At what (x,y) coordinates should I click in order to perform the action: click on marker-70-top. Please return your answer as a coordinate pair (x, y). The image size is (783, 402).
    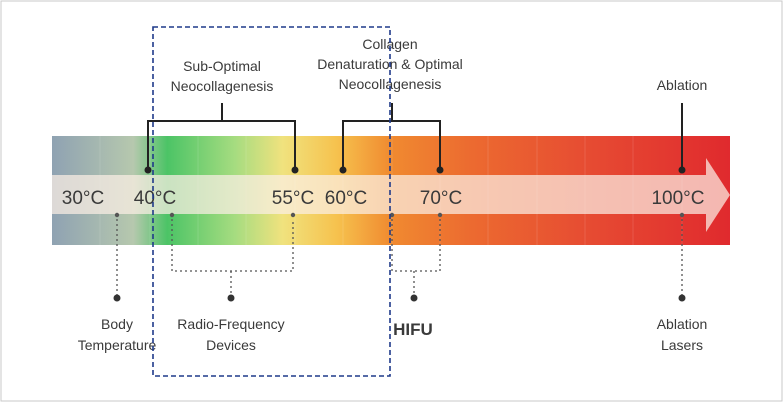
    Looking at the image, I should click on (440, 170).